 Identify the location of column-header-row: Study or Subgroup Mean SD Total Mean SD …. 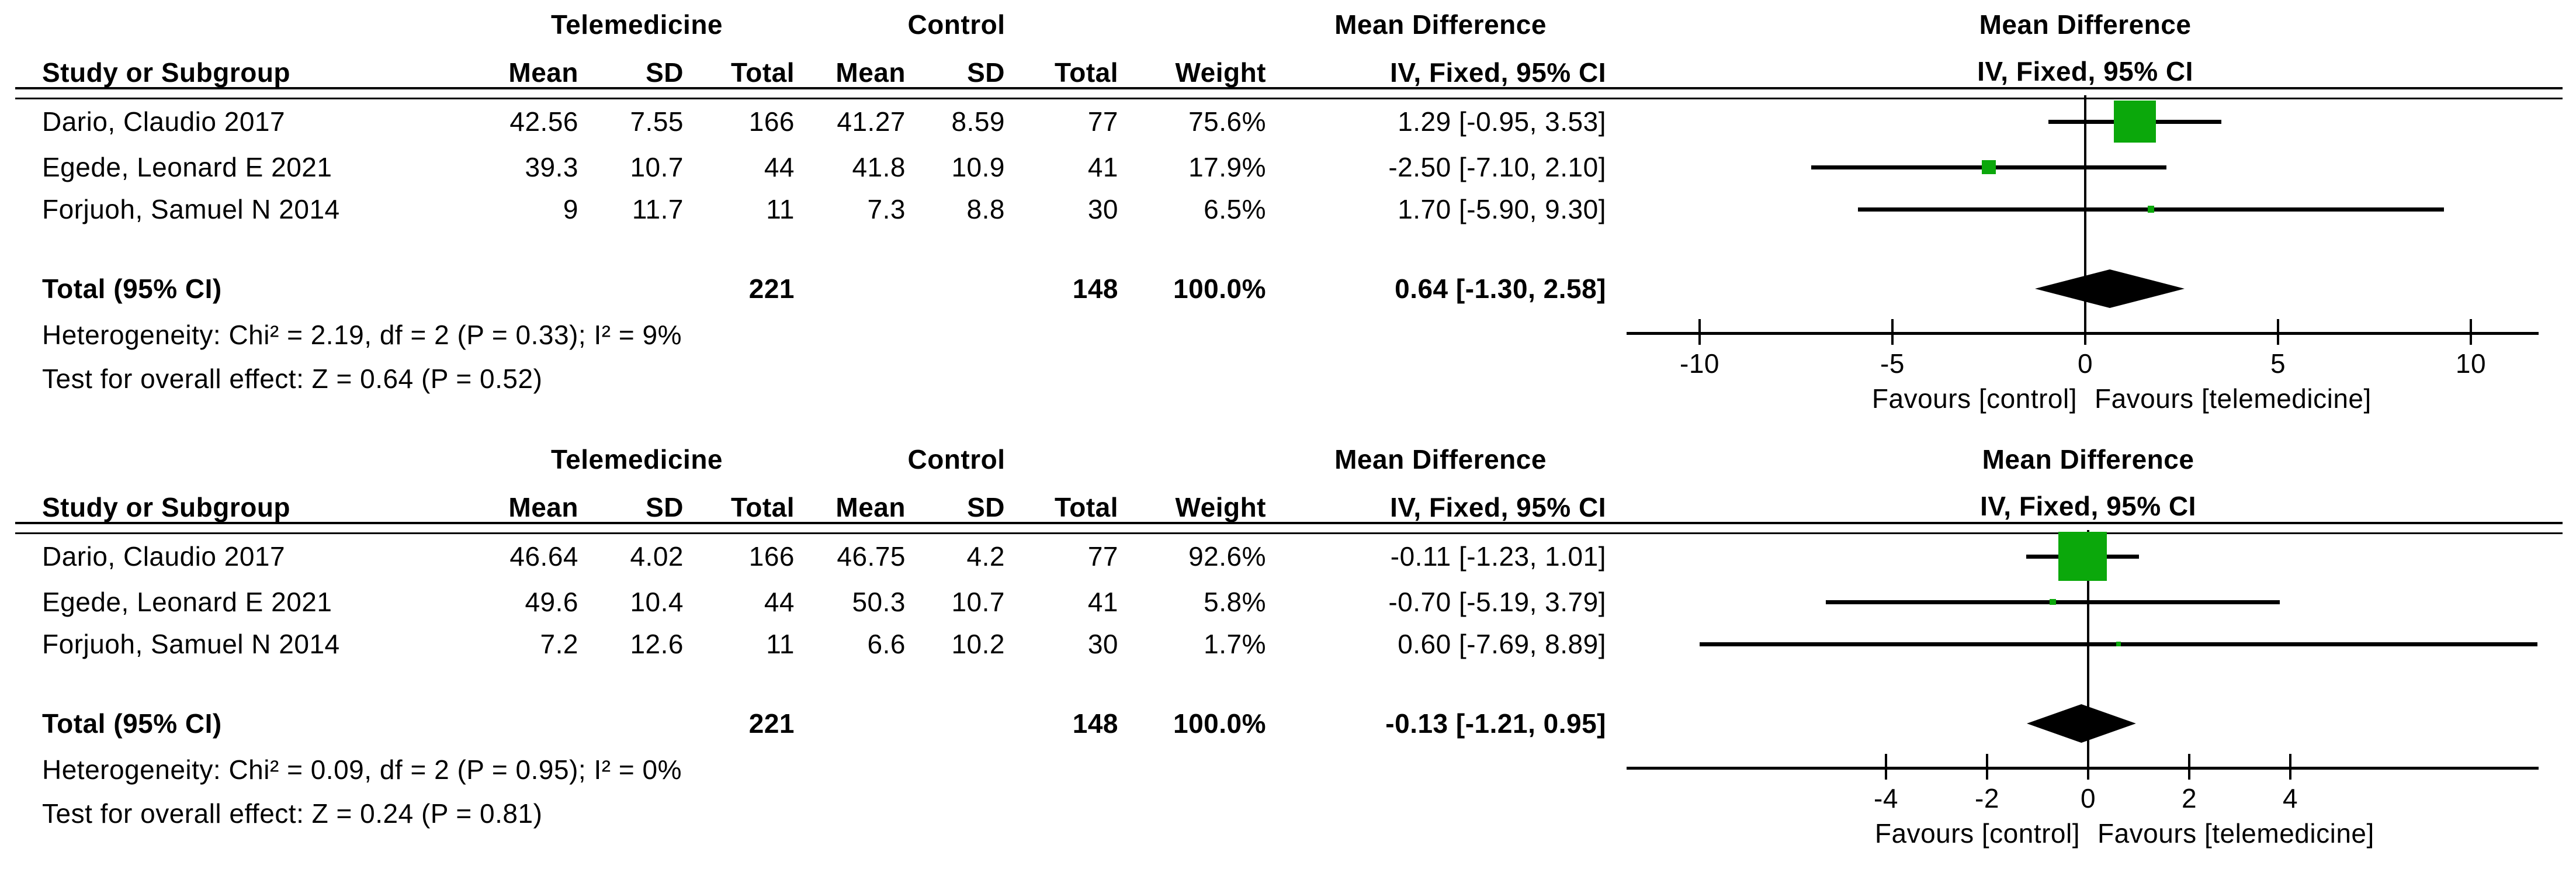
(807, 72).